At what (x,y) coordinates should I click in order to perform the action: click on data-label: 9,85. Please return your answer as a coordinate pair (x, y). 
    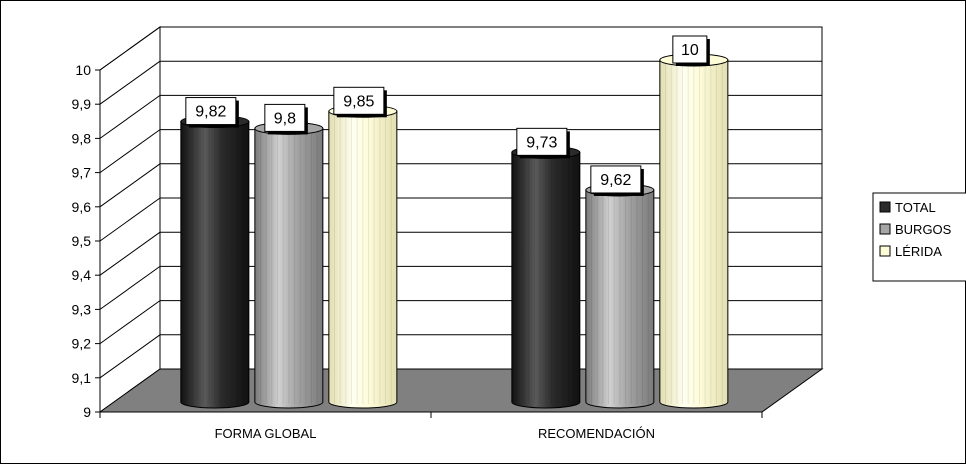
    Looking at the image, I should click on (358, 101).